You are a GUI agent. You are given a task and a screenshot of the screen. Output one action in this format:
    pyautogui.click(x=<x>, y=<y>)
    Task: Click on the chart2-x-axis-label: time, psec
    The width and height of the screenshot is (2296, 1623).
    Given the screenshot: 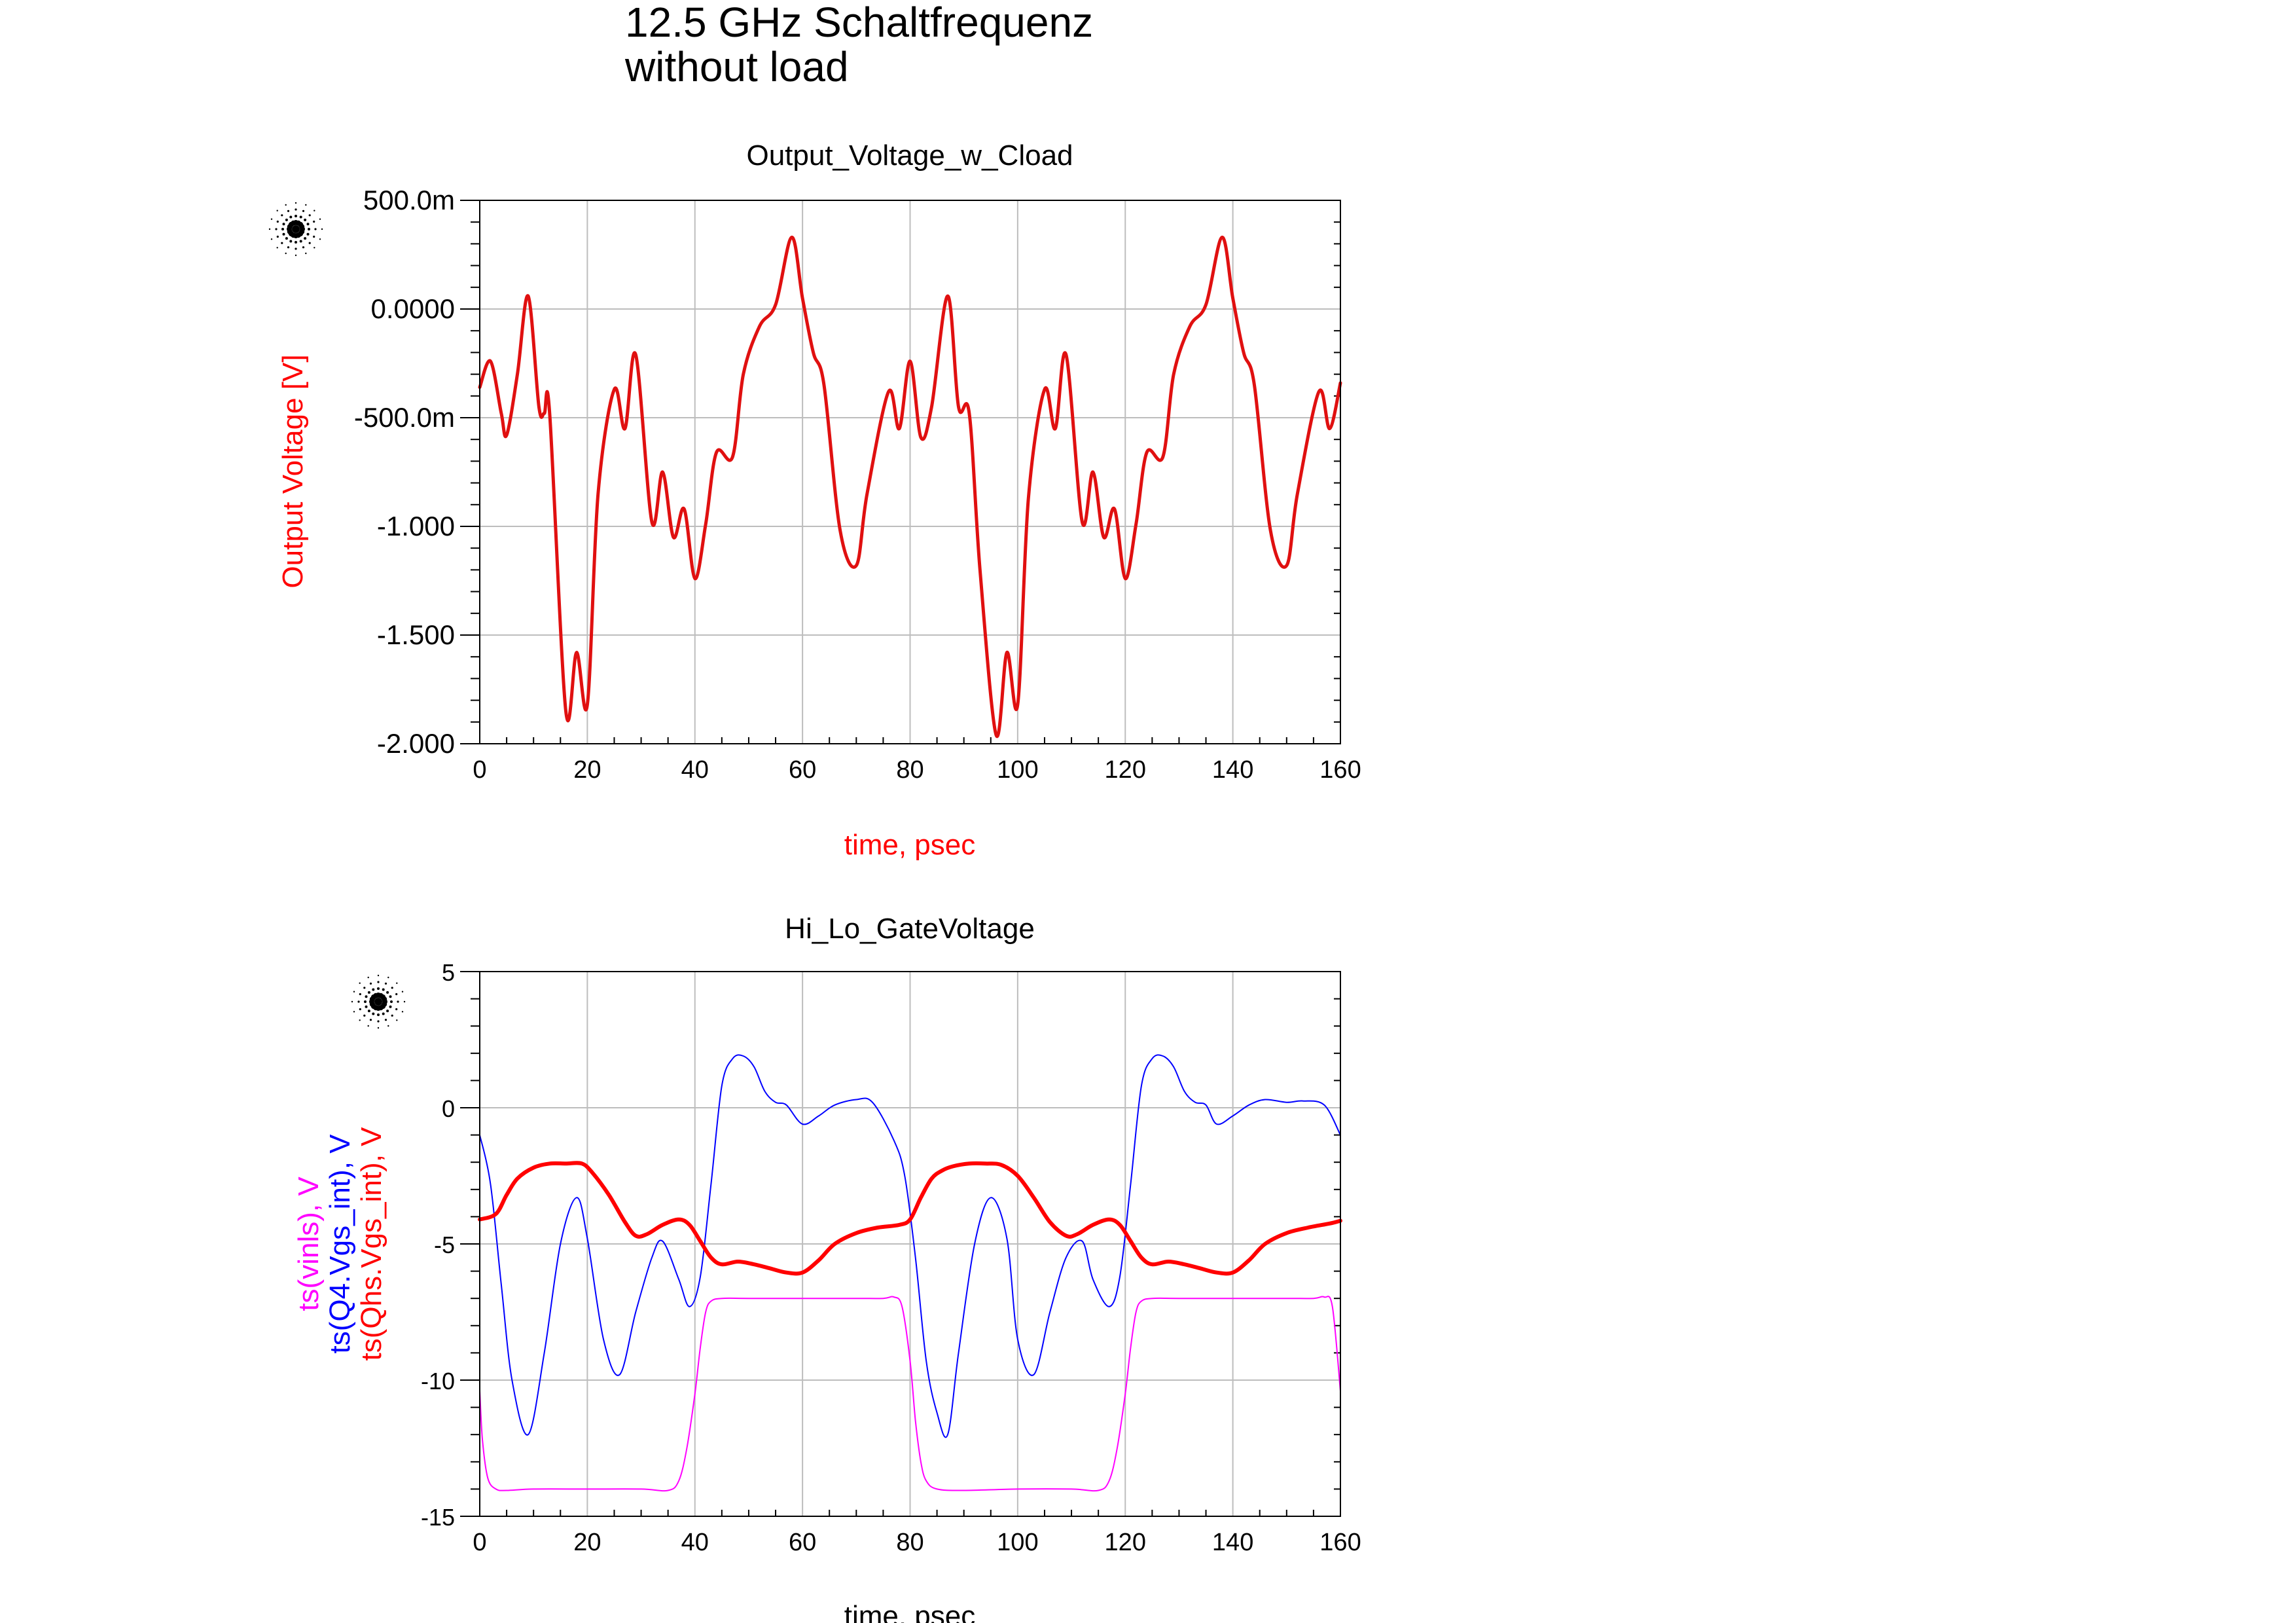 What is the action you would take?
    pyautogui.click(x=910, y=1611)
    